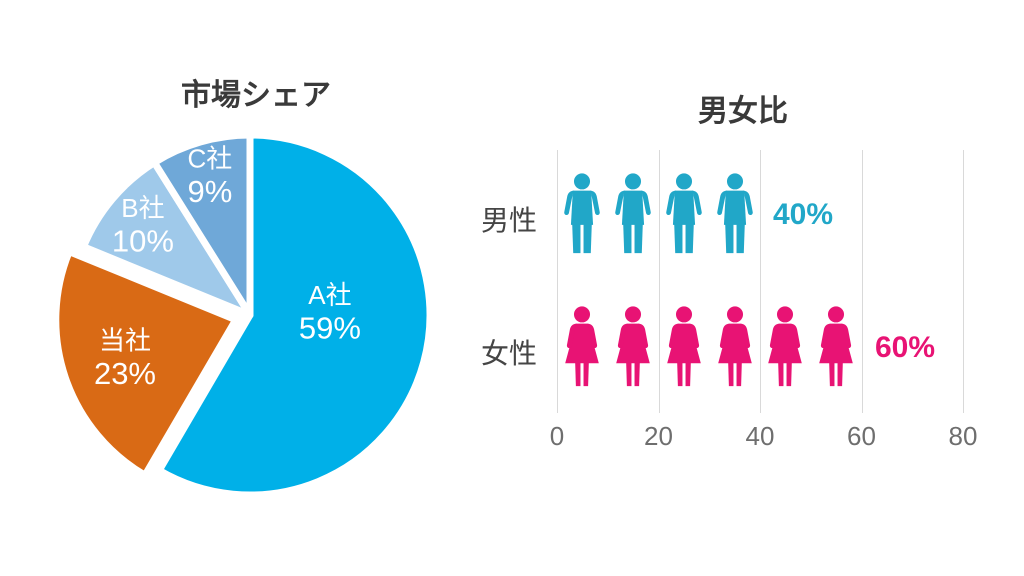 The image size is (1024, 576). Describe the element at coordinates (125, 340) in the screenshot. I see `pie-slice-label: 当社` at that location.